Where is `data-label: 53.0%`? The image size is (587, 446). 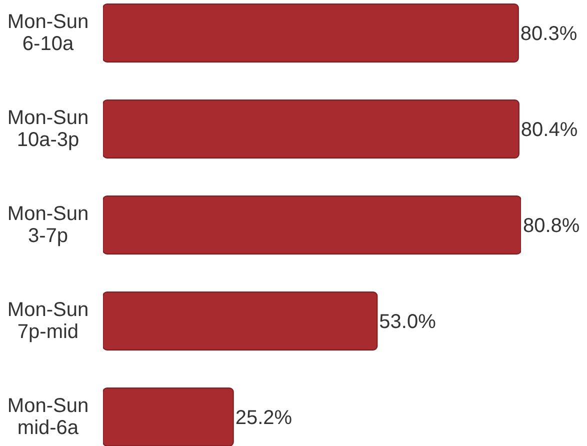 data-label: 53.0% is located at coordinates (407, 322).